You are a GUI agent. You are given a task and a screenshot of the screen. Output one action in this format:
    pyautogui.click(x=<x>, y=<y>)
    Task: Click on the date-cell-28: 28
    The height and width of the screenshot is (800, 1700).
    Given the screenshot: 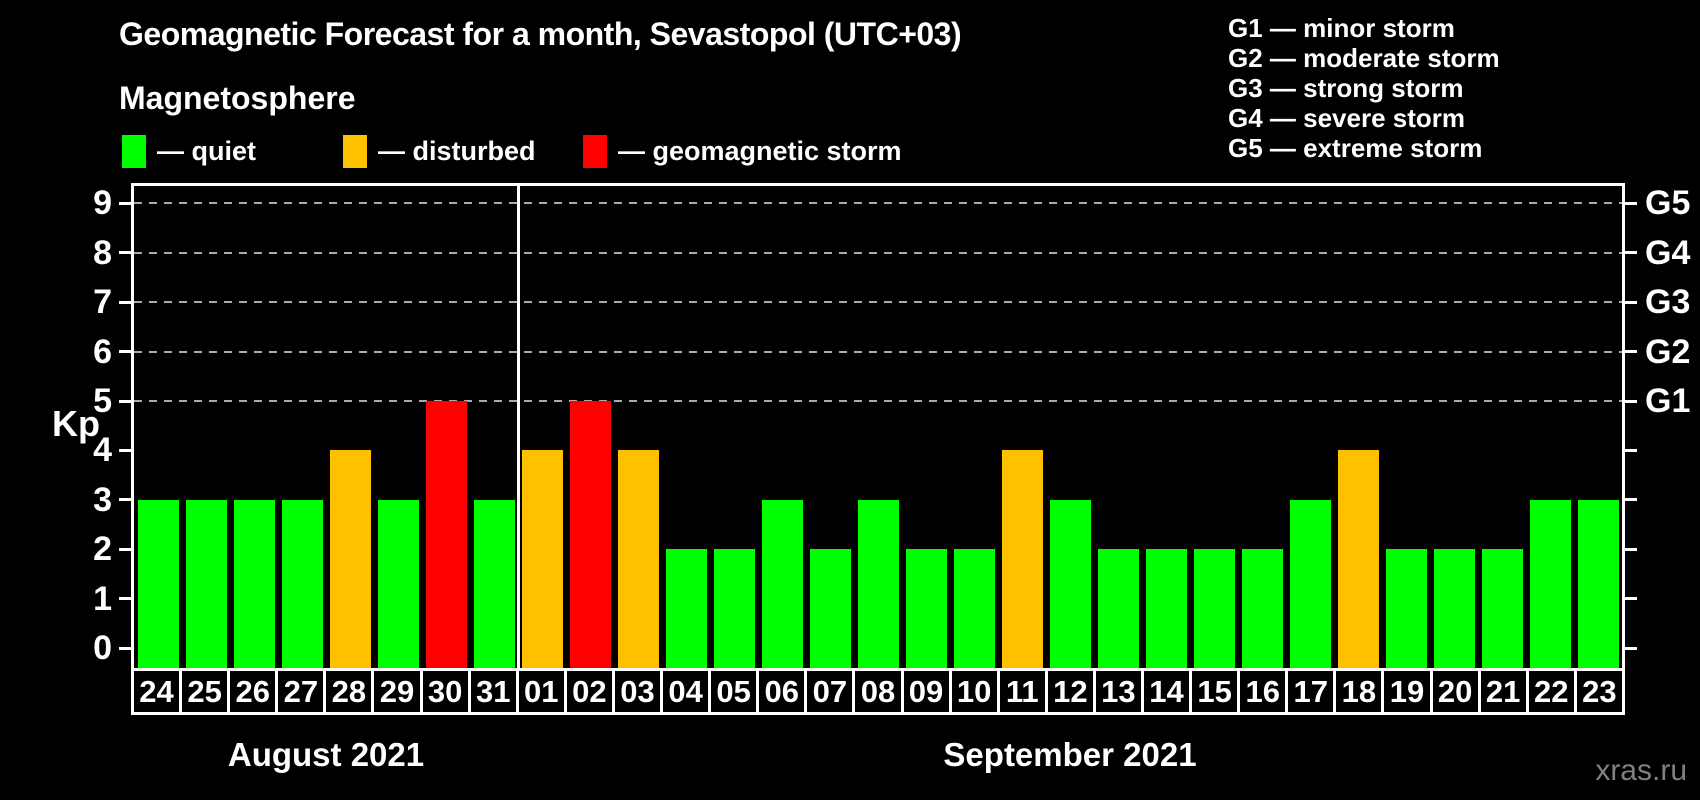 What is the action you would take?
    pyautogui.click(x=350, y=691)
    